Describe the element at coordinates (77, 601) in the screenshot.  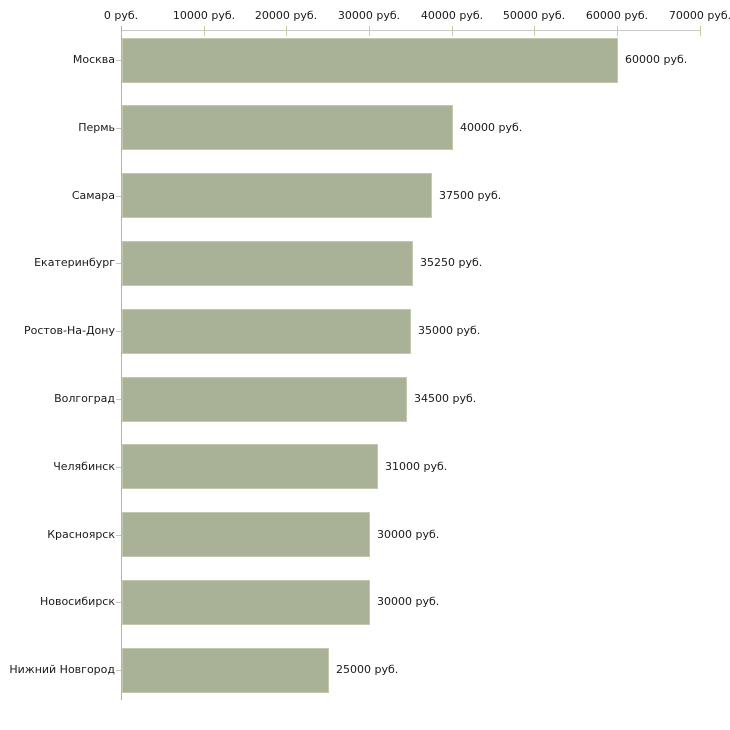
I see `category-label: Новосибирск` at that location.